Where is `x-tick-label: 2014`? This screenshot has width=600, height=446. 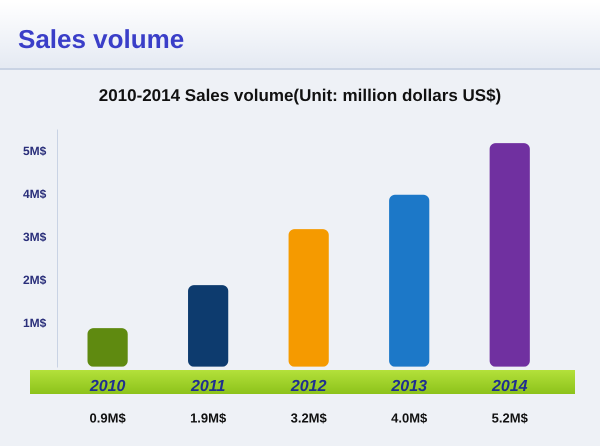 x-tick-label: 2014 is located at coordinates (509, 386).